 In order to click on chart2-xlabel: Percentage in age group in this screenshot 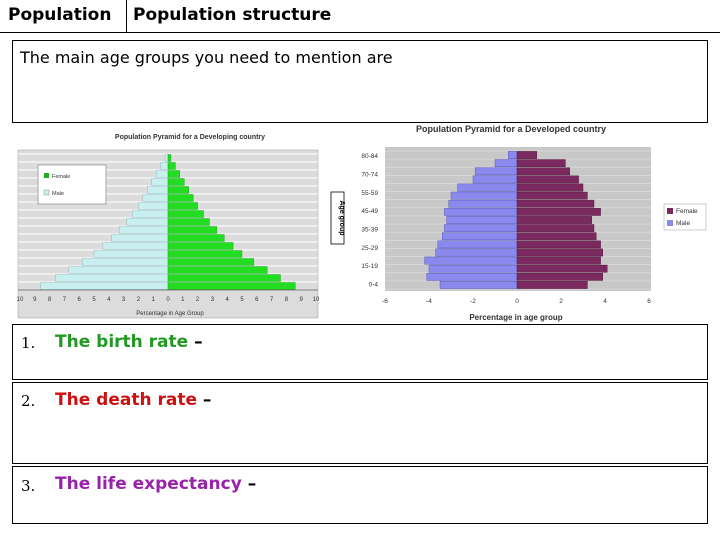, I will do `click(515, 317)`.